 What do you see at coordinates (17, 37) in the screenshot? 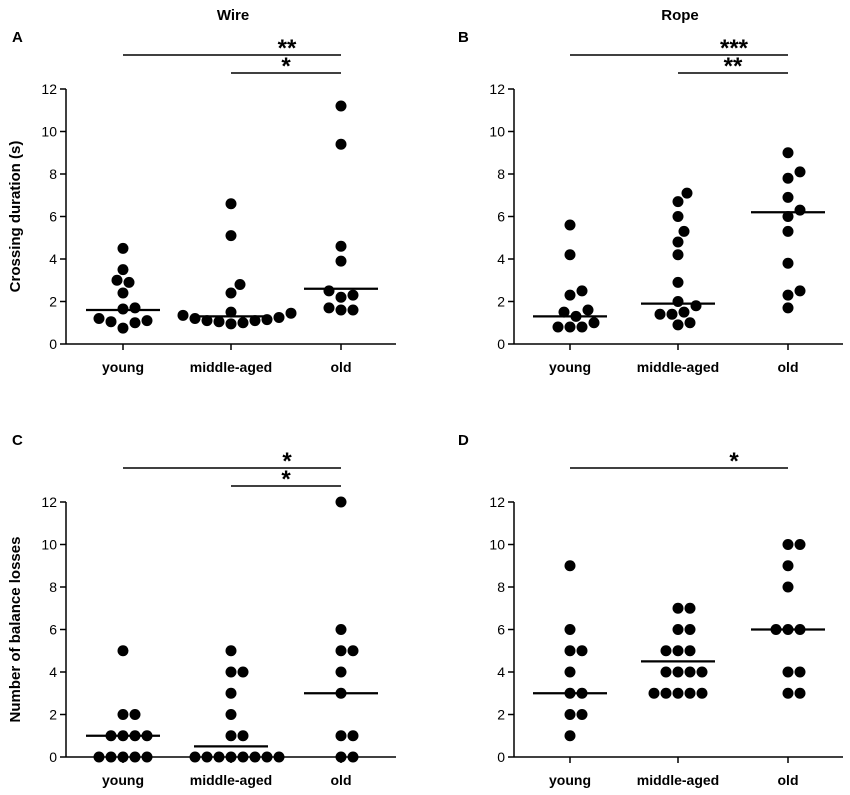
I see `panel-letter: A` at bounding box center [17, 37].